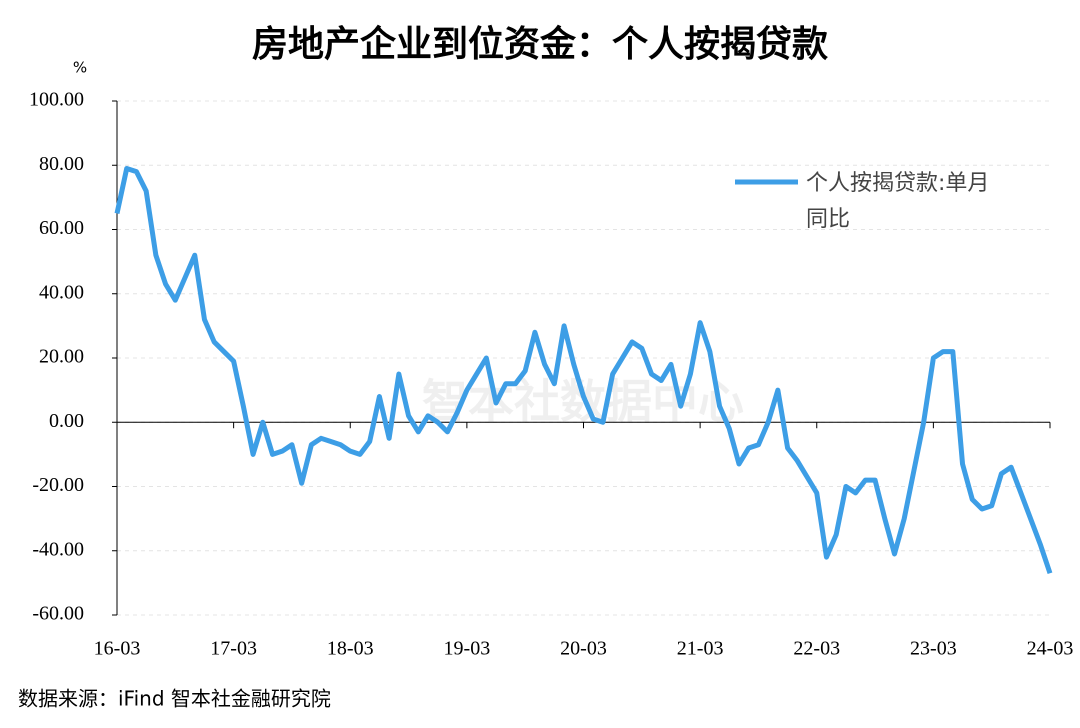 The height and width of the screenshot is (728, 1080). Describe the element at coordinates (233, 649) in the screenshot. I see `x-tick-label: 17-03` at that location.